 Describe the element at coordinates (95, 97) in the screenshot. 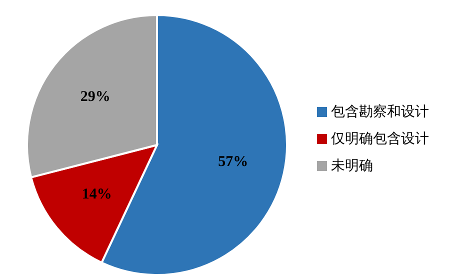

I see `data-label: 29%` at that location.